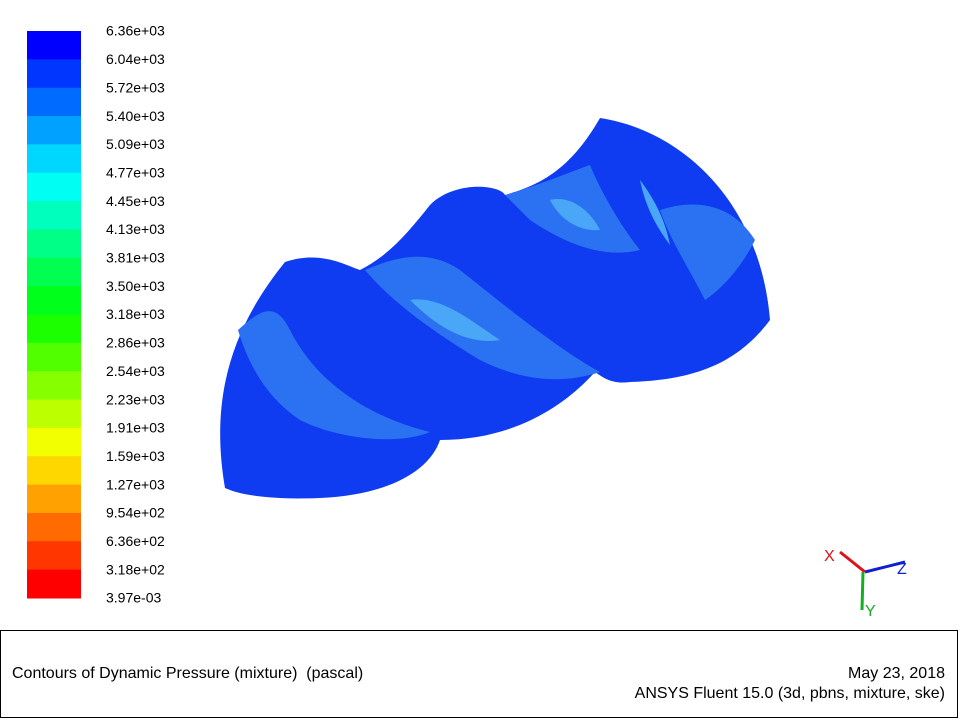  What do you see at coordinates (135, 31) in the screenshot?
I see `colorbar-label: 6.36e+03` at bounding box center [135, 31].